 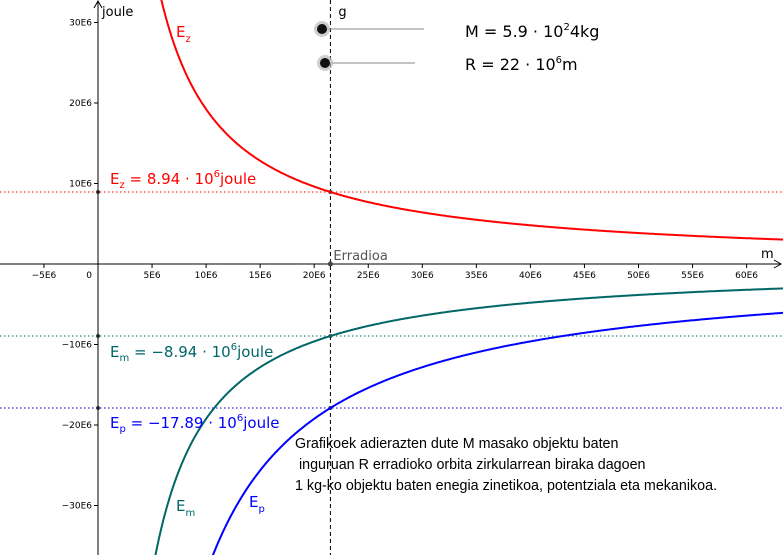 I want to click on slider-label: R = 22 · 106m, so click(x=521, y=64).